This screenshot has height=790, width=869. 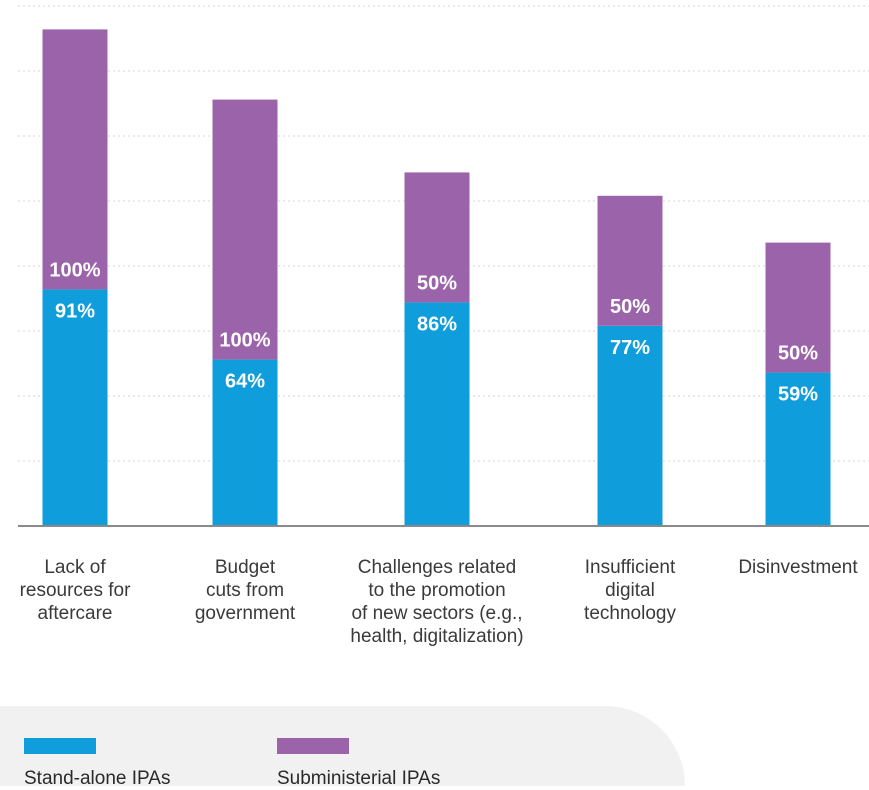 What do you see at coordinates (245, 382) in the screenshot?
I see `value-label-stand-alone-1: 64%` at bounding box center [245, 382].